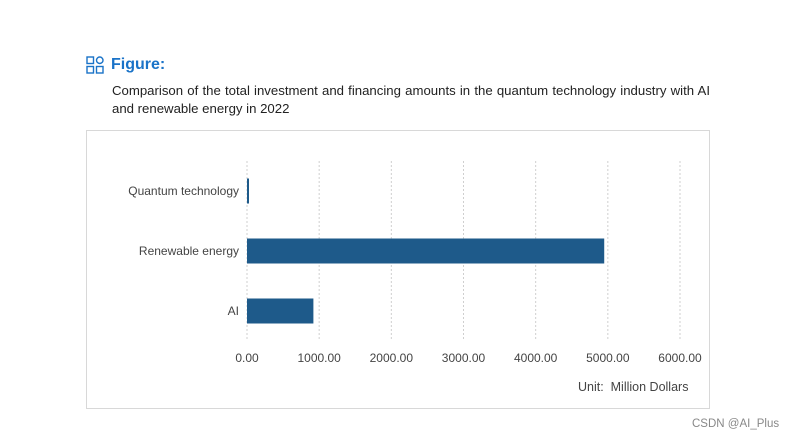  Describe the element at coordinates (464, 358) in the screenshot. I see `x-tick-label: 3000.00` at that location.